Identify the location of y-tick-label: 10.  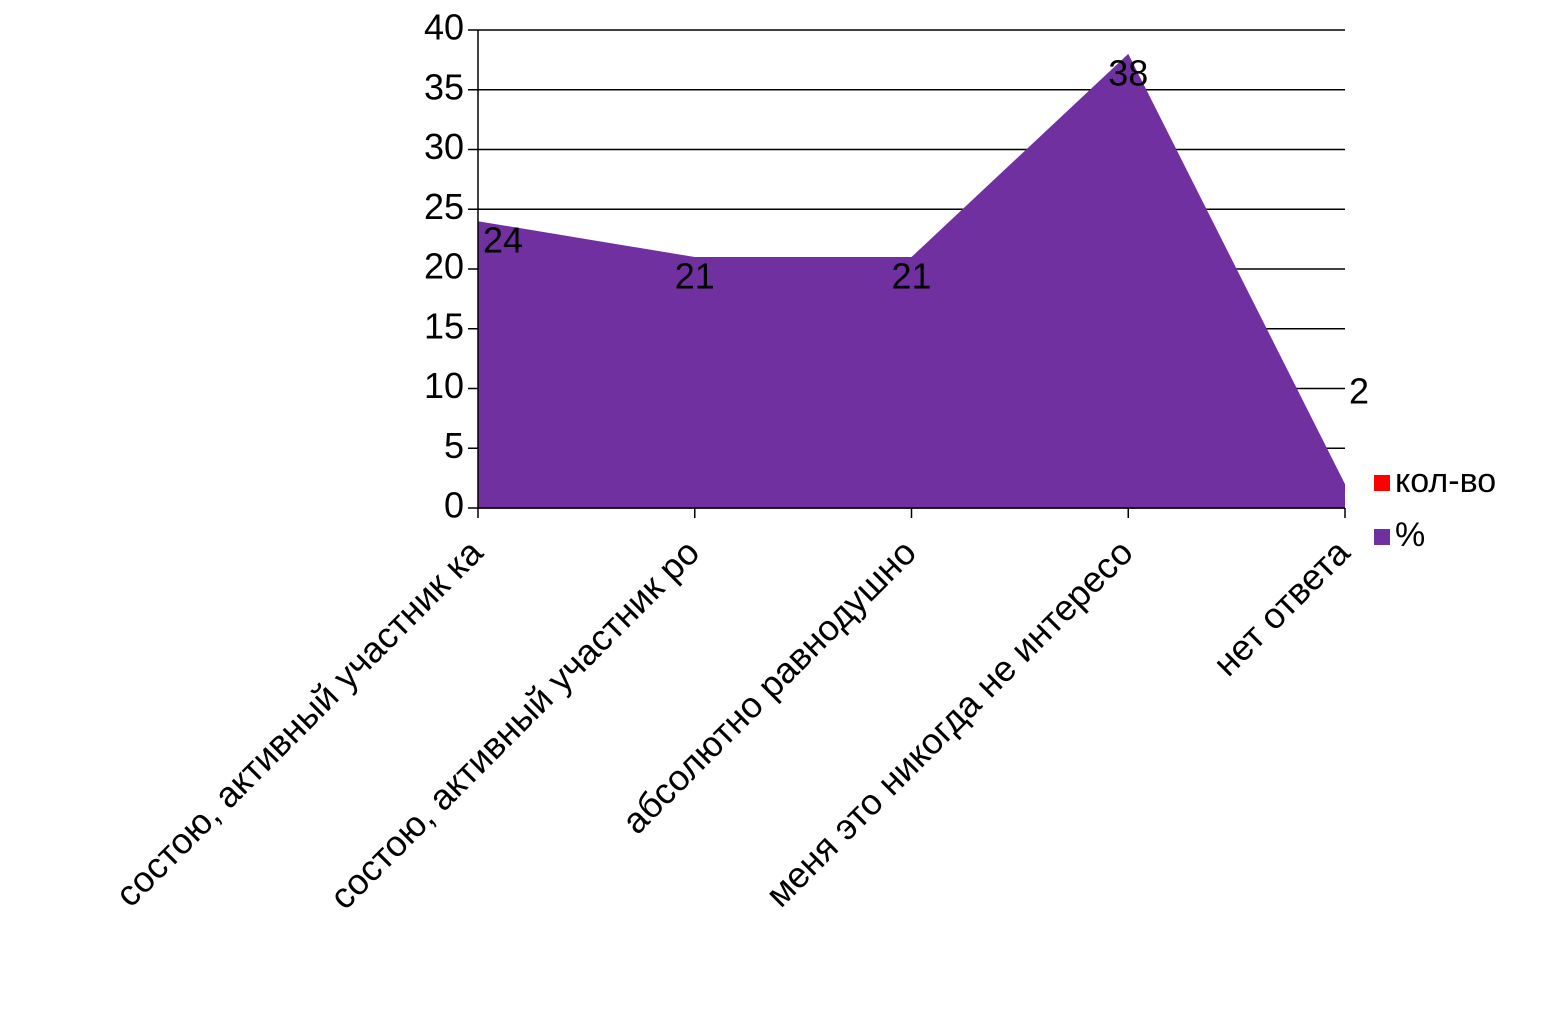
(444, 385).